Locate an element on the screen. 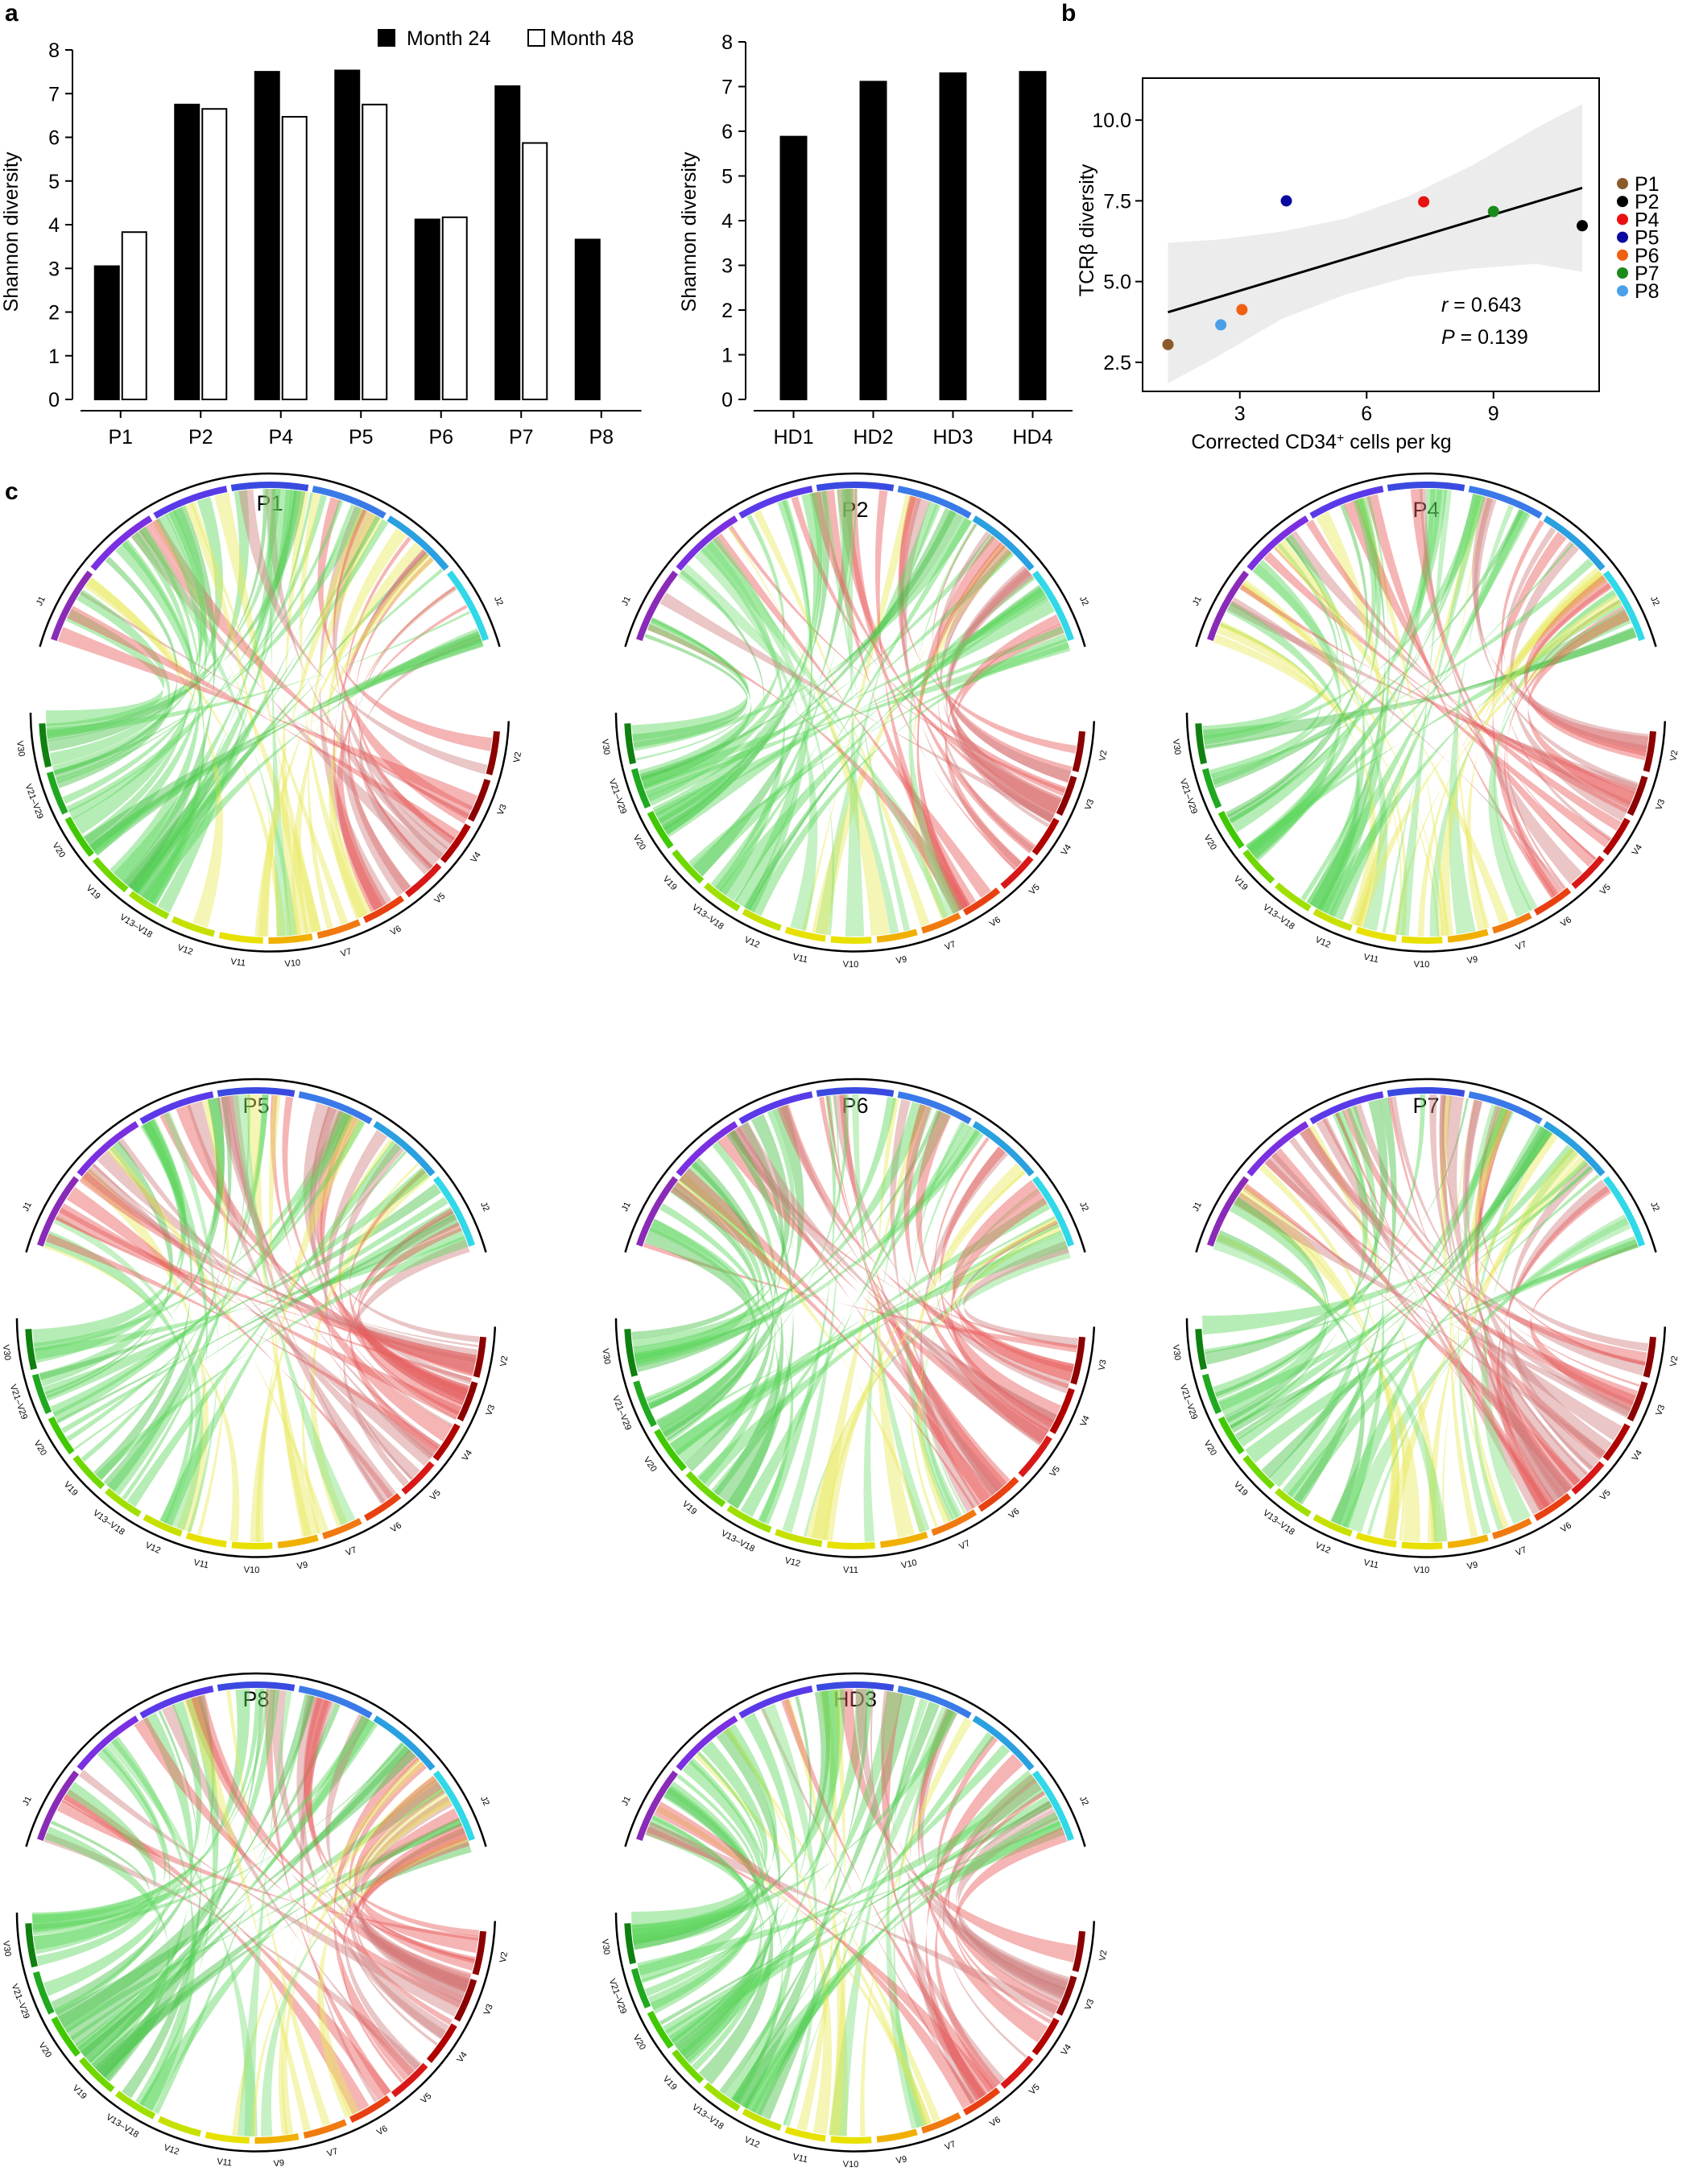  chord-title: P4 is located at coordinates (1425, 510).